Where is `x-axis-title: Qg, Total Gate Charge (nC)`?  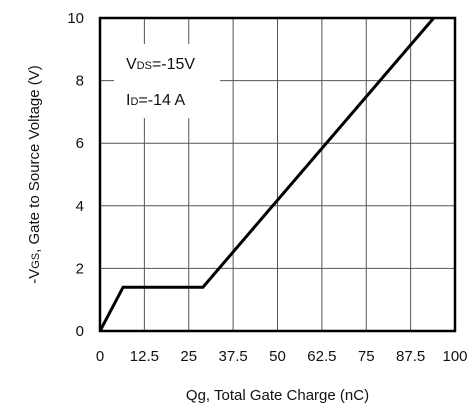 x-axis-title: Qg, Total Gate Charge (nC) is located at coordinates (277, 395).